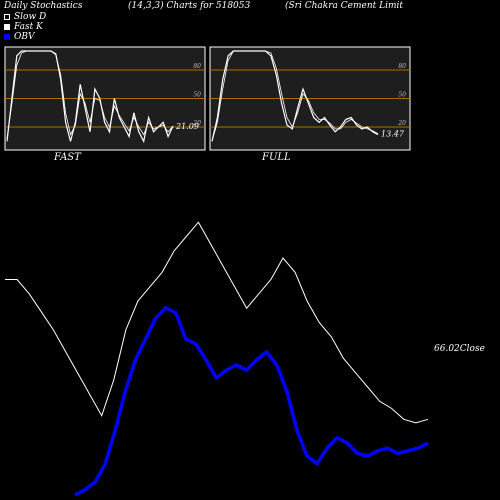 Image resolution: width=500 pixels, height=500 pixels. Describe the element at coordinates (197, 66) in the screenshot. I see `fast-tick-label: 80` at that location.